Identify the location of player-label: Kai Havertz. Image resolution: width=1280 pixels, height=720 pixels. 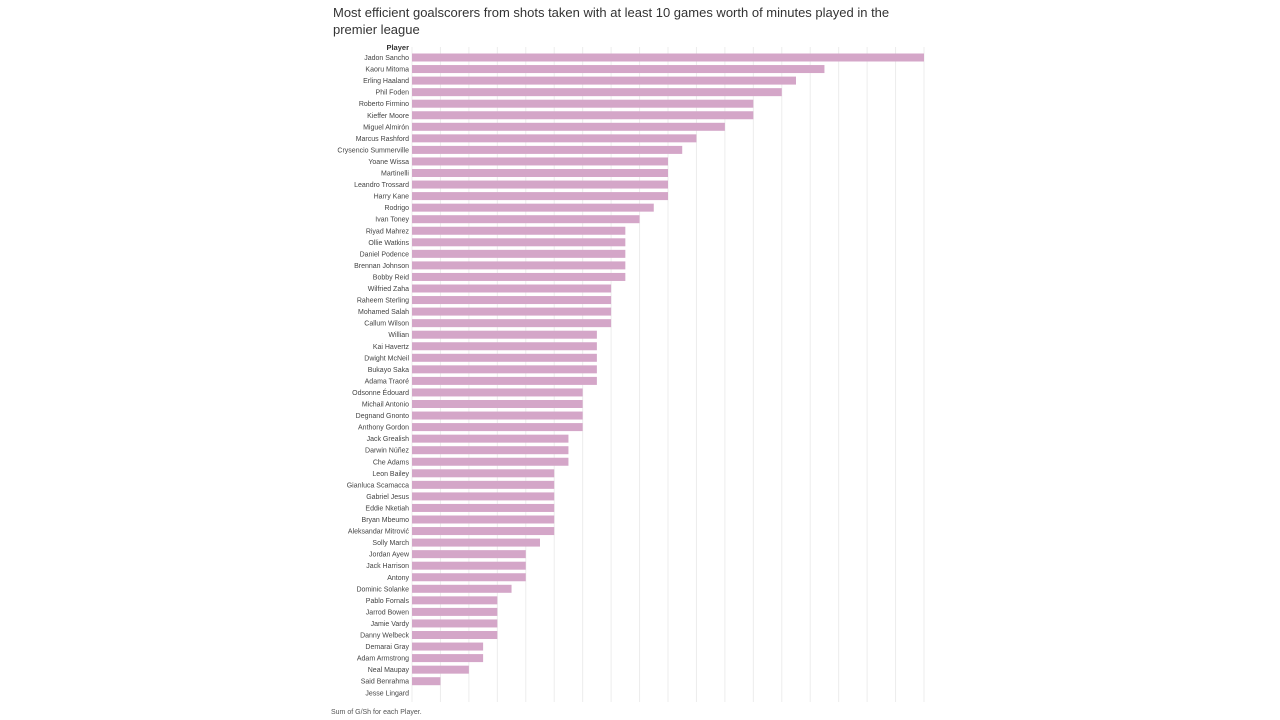
(391, 347).